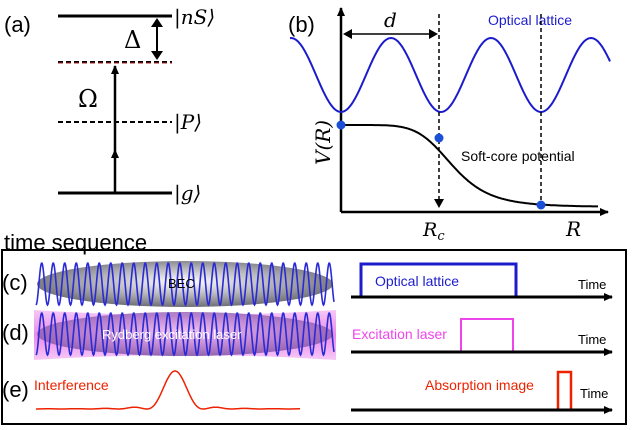 The width and height of the screenshot is (633, 430). What do you see at coordinates (157, 22) in the screenshot?
I see `detuning-arrowhead-top` at bounding box center [157, 22].